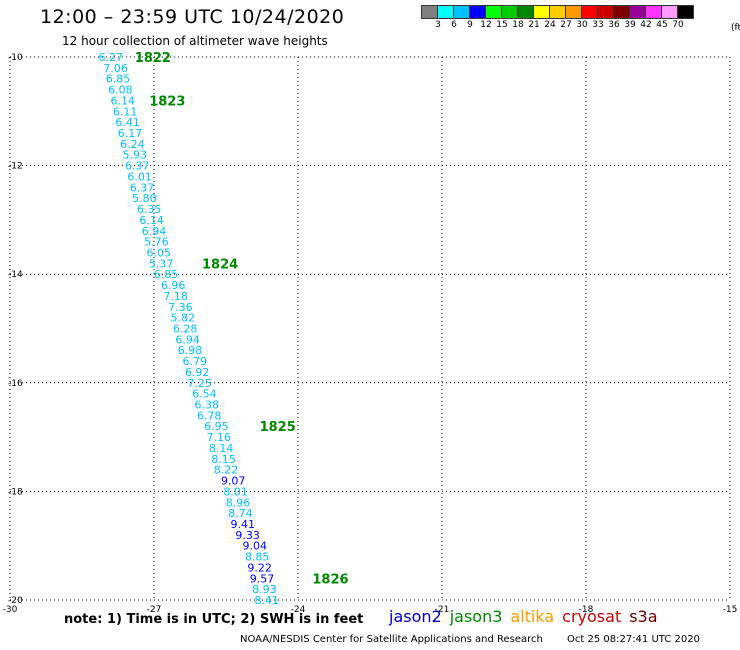 This screenshot has width=740, height=650. Describe the element at coordinates (197, 372) in the screenshot. I see `wave-height-label: 6.92` at that location.